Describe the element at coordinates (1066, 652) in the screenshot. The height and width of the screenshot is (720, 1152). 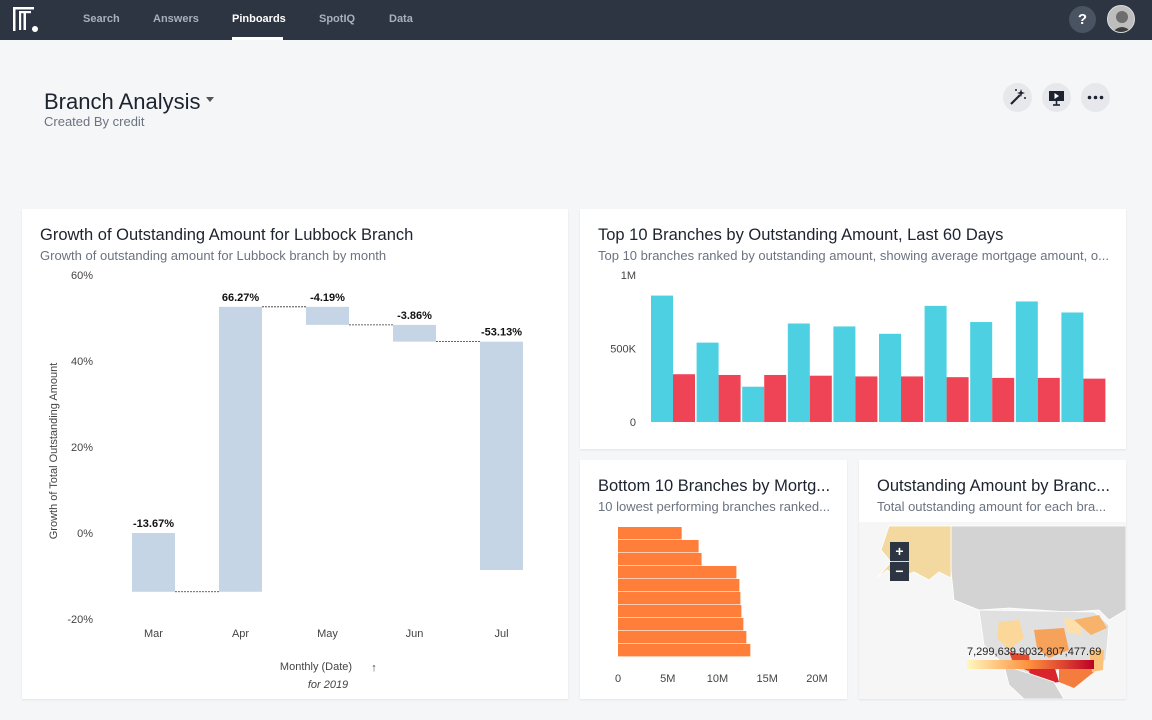
I see `map-legend-max: 32,807,477.69` at that location.